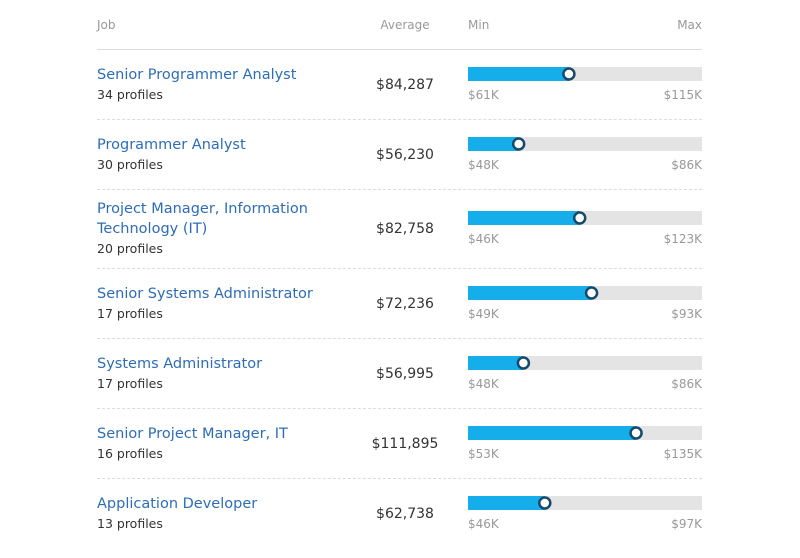  I want to click on range-bar: $46K $97K, so click(585, 513).